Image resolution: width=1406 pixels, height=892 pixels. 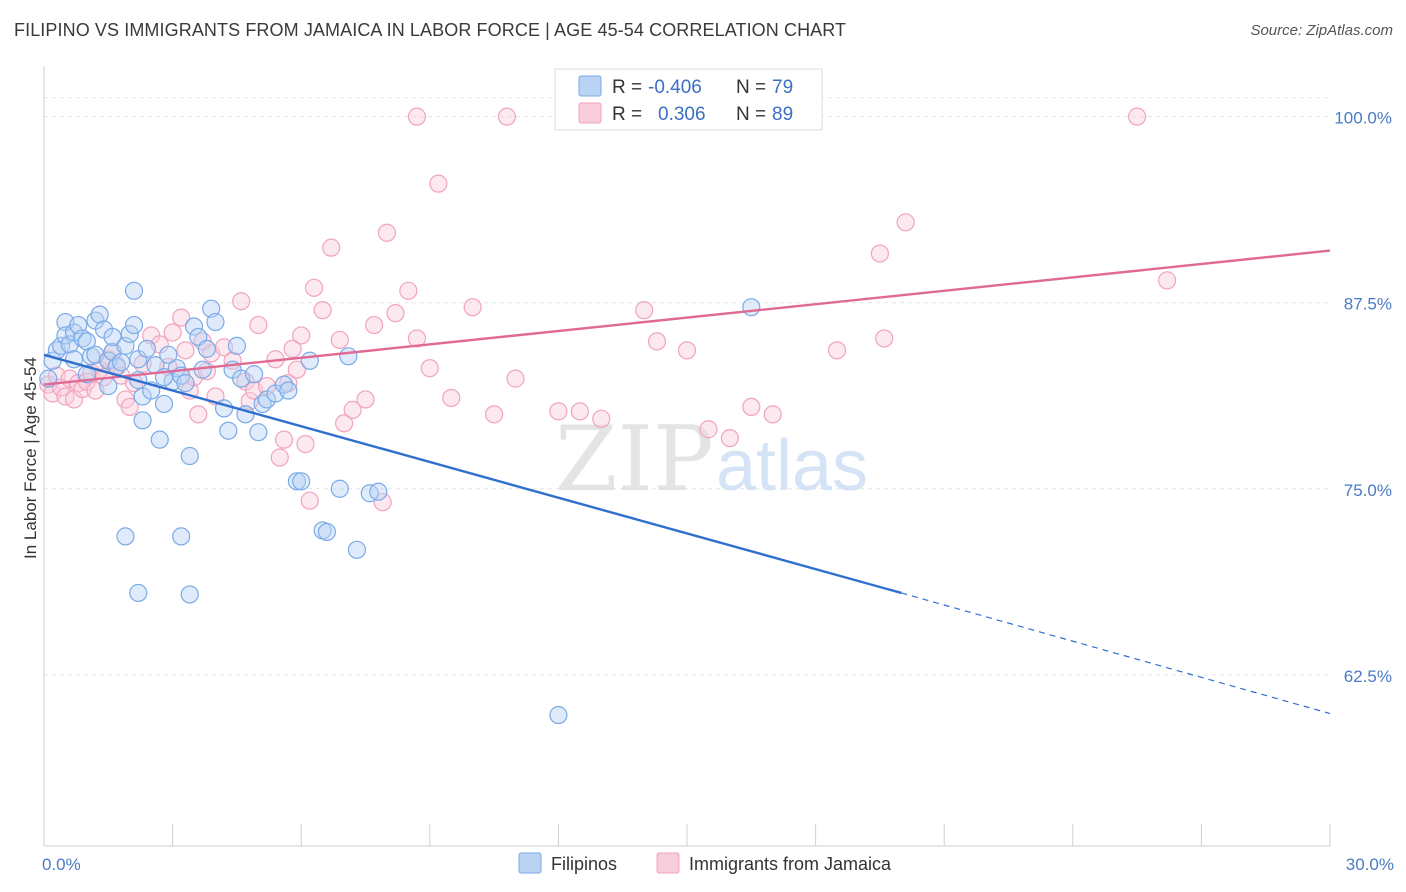 What do you see at coordinates (627, 87) in the screenshot?
I see `legend-r-label-1: R =` at bounding box center [627, 87].